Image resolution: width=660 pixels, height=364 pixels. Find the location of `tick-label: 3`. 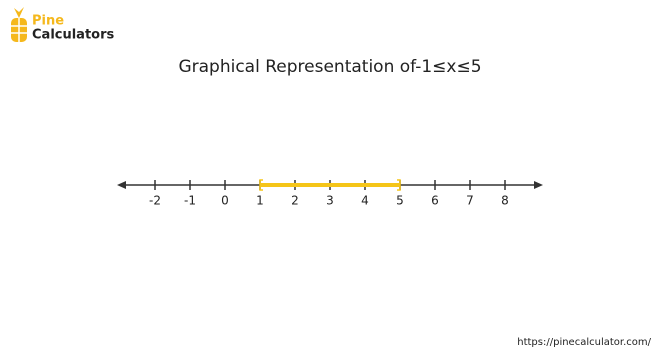

tick-label: 3 is located at coordinates (330, 201).